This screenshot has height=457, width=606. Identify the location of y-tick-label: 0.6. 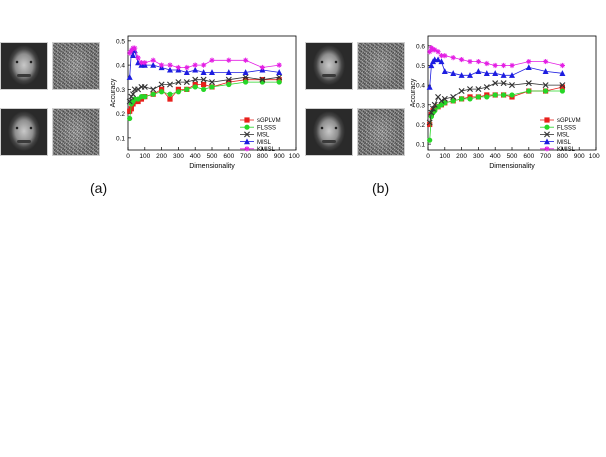
(420, 46).